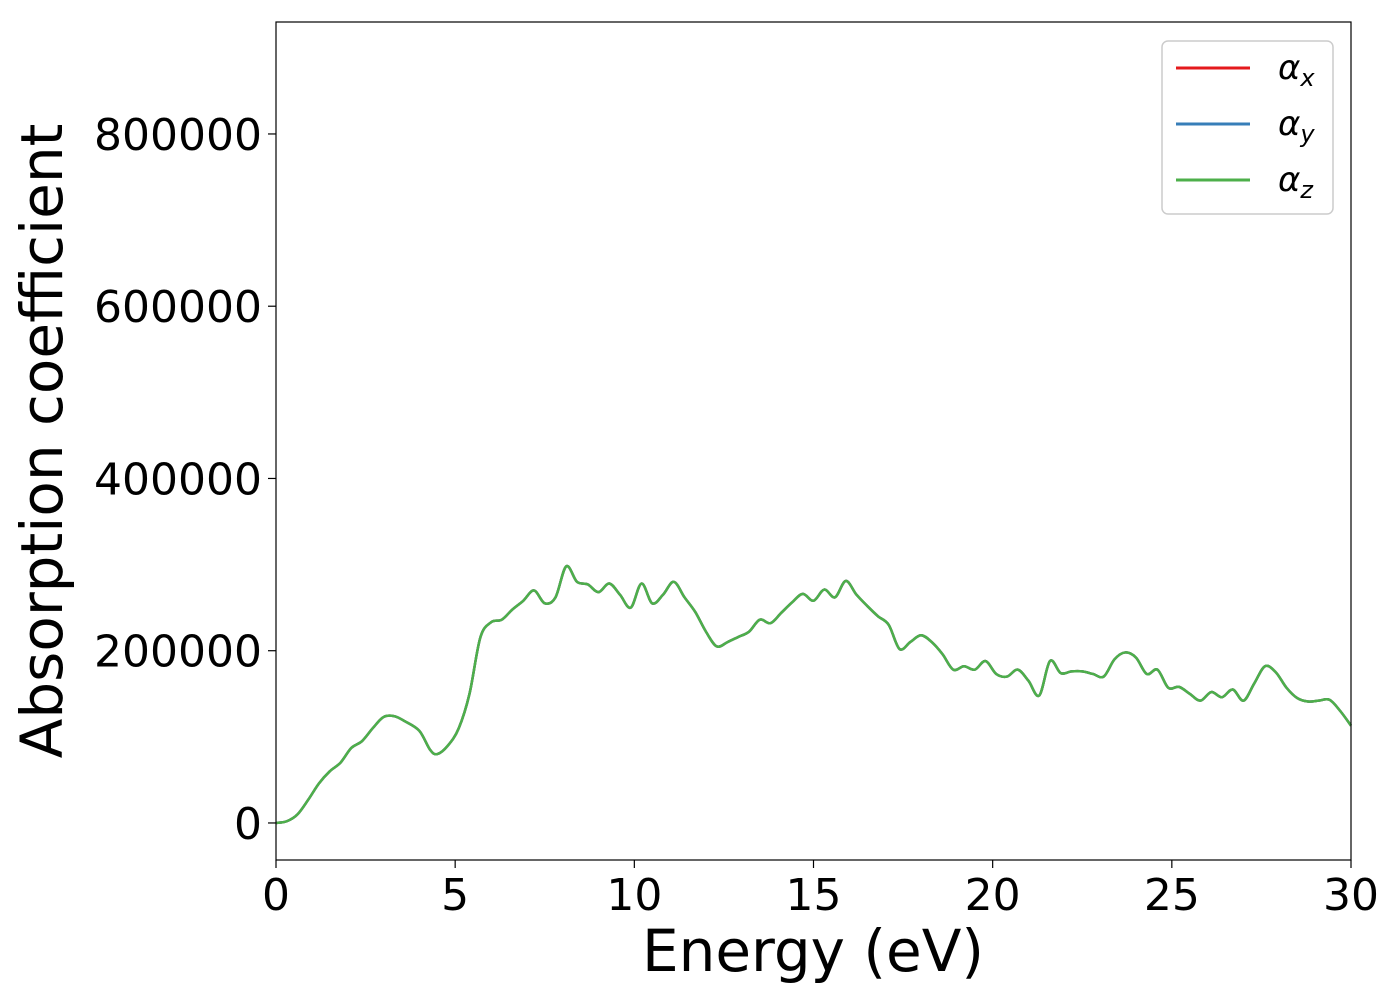  I want to click on x-tick-label: 30, so click(1351, 895).